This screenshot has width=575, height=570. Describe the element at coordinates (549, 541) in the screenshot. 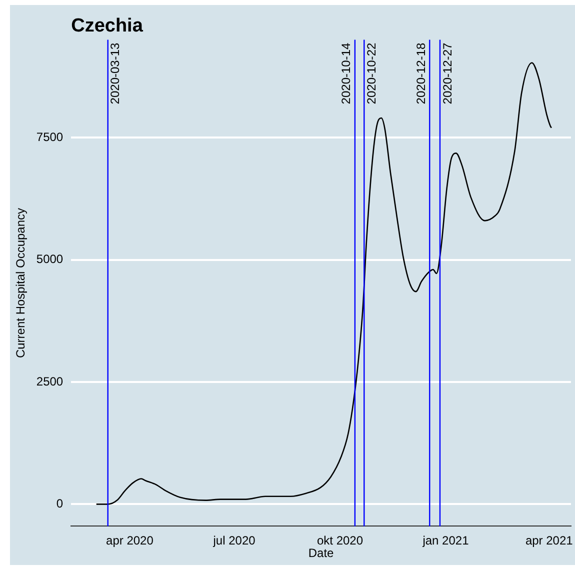

I see `x-tick-label: apr 2021` at that location.